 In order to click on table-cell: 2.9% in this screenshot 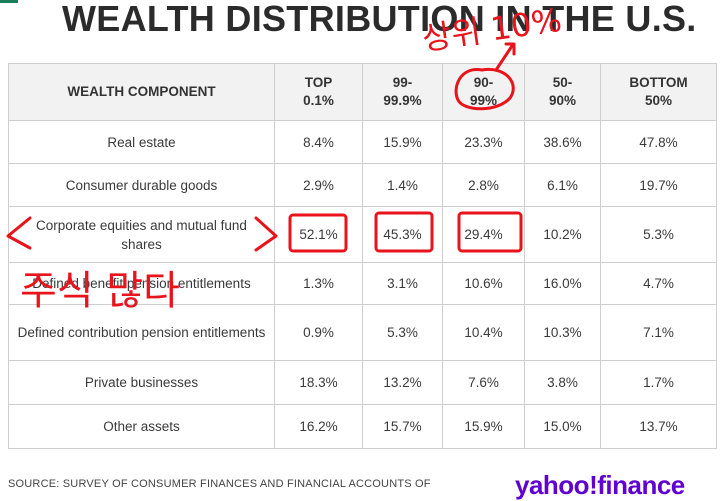, I will do `click(318, 185)`.